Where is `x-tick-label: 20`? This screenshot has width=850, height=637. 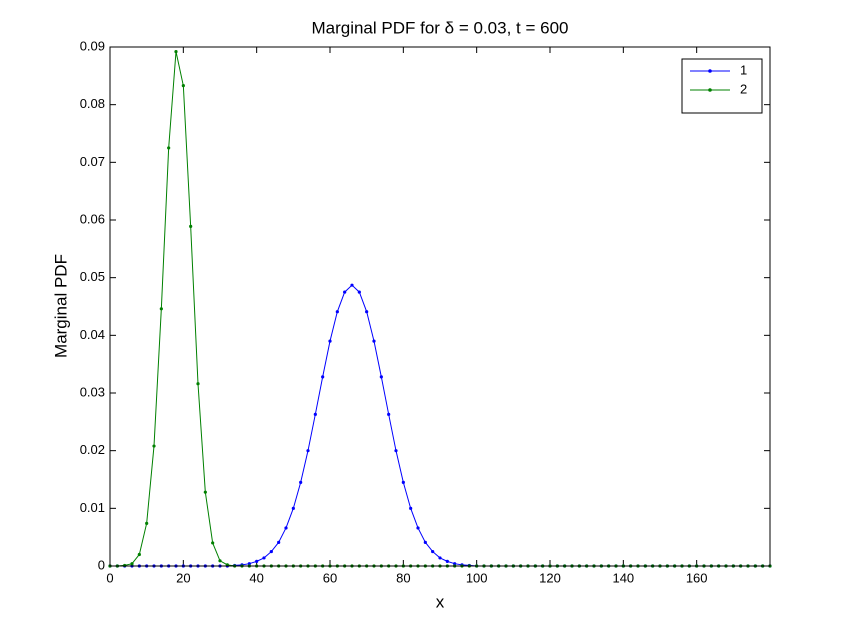
x-tick-label: 20 is located at coordinates (183, 577).